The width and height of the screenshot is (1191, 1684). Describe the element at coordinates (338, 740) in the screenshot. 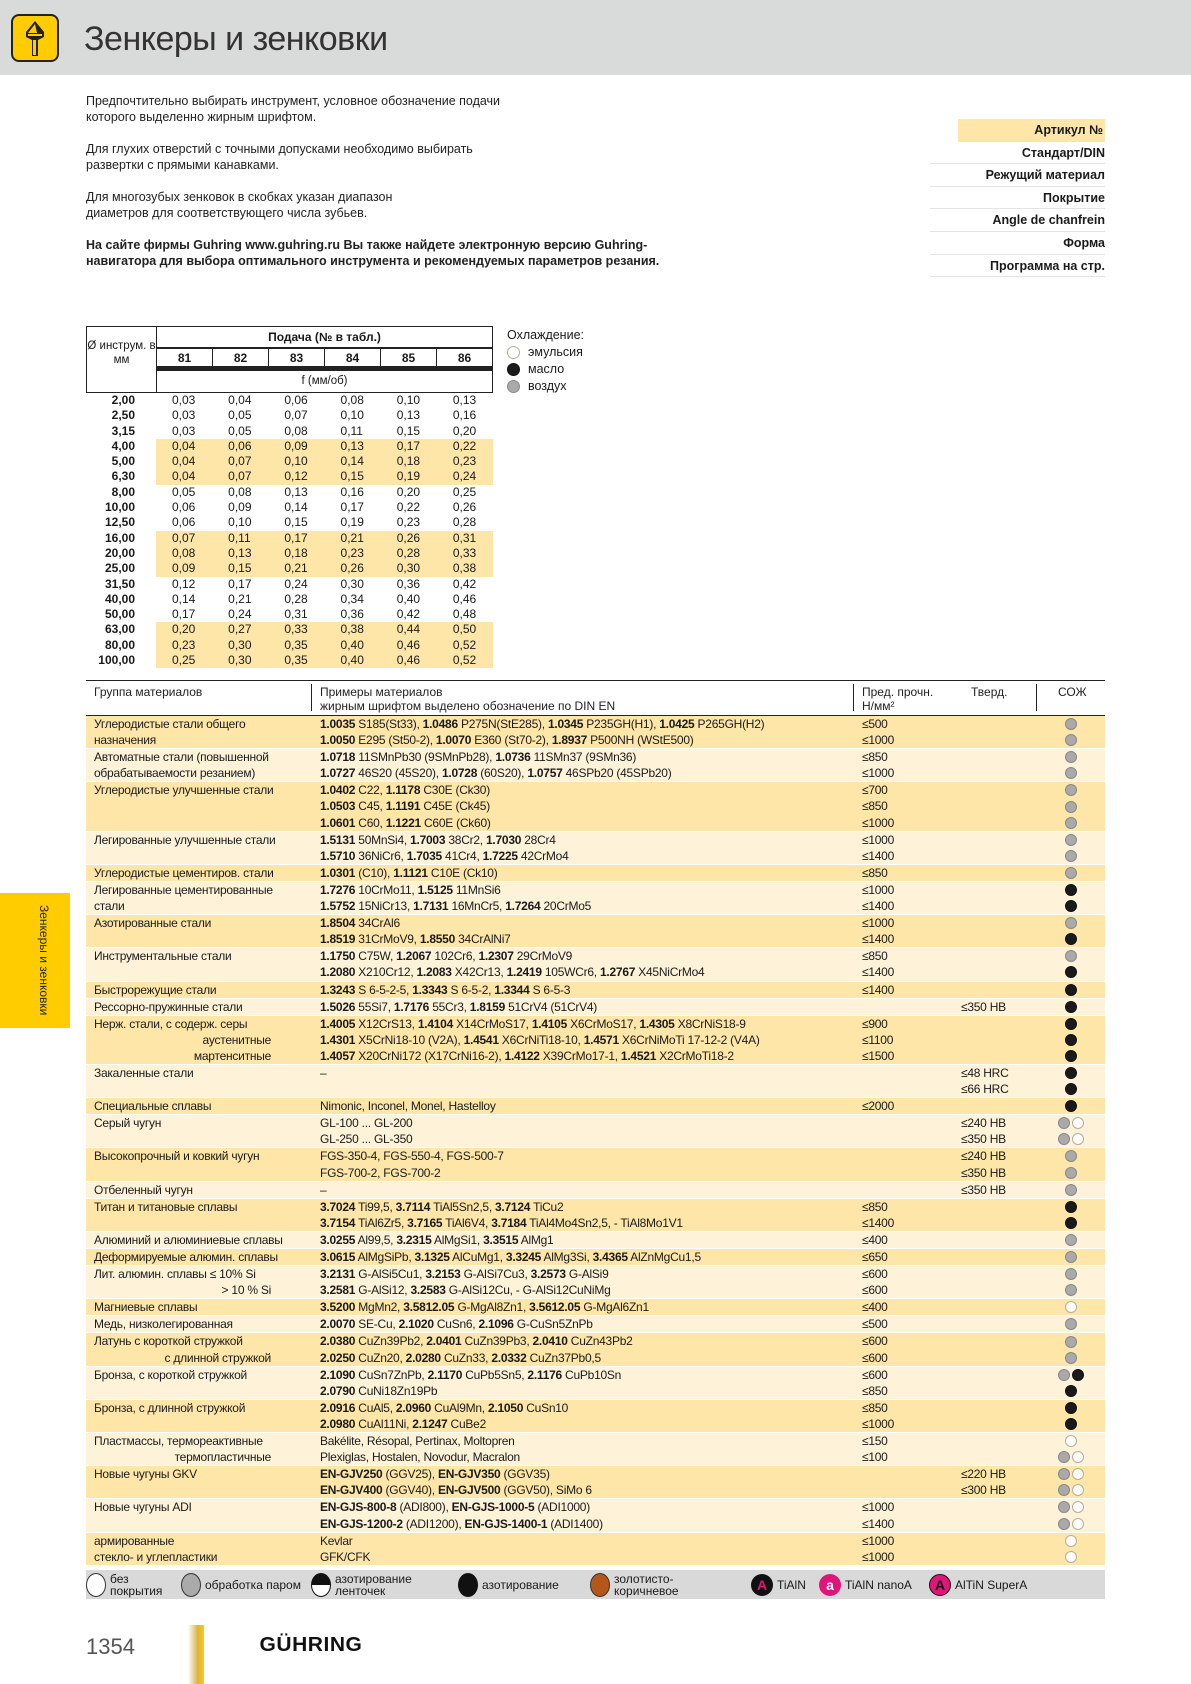

I see `din-number: 1.0050` at that location.